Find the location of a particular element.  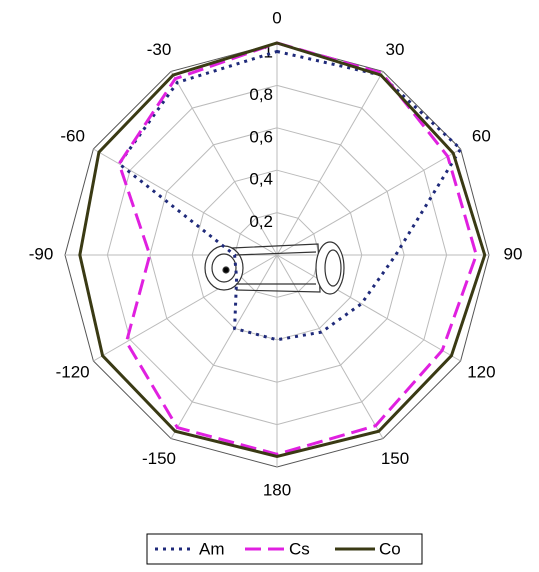

device-center is located at coordinates (226, 270).